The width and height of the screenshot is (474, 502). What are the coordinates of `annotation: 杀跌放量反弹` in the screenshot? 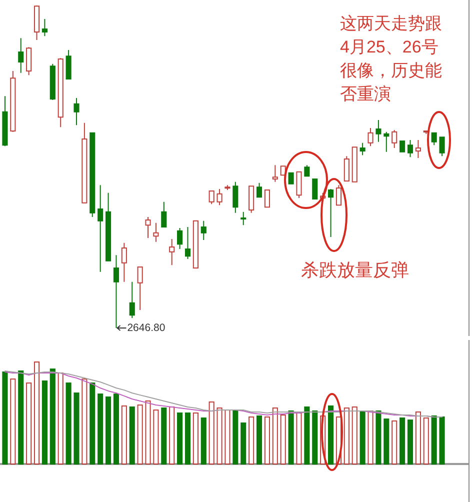 It's located at (355, 270).